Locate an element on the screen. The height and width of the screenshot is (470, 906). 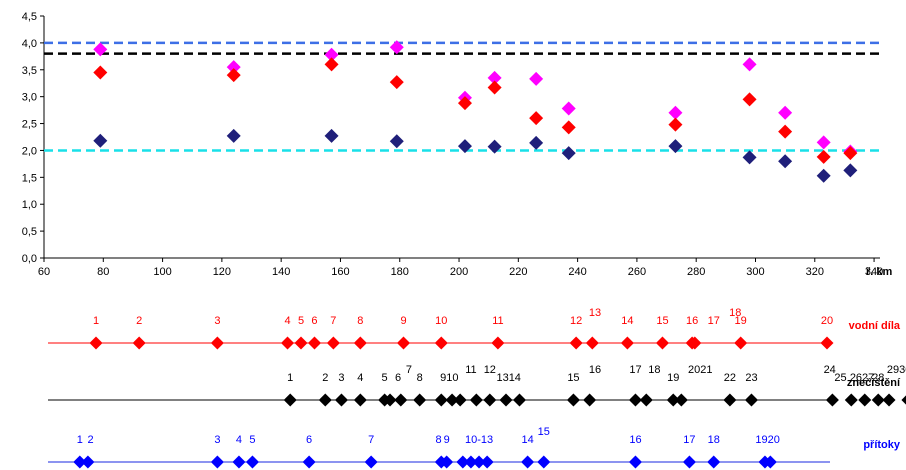
timeline-label: 15 is located at coordinates (544, 432).